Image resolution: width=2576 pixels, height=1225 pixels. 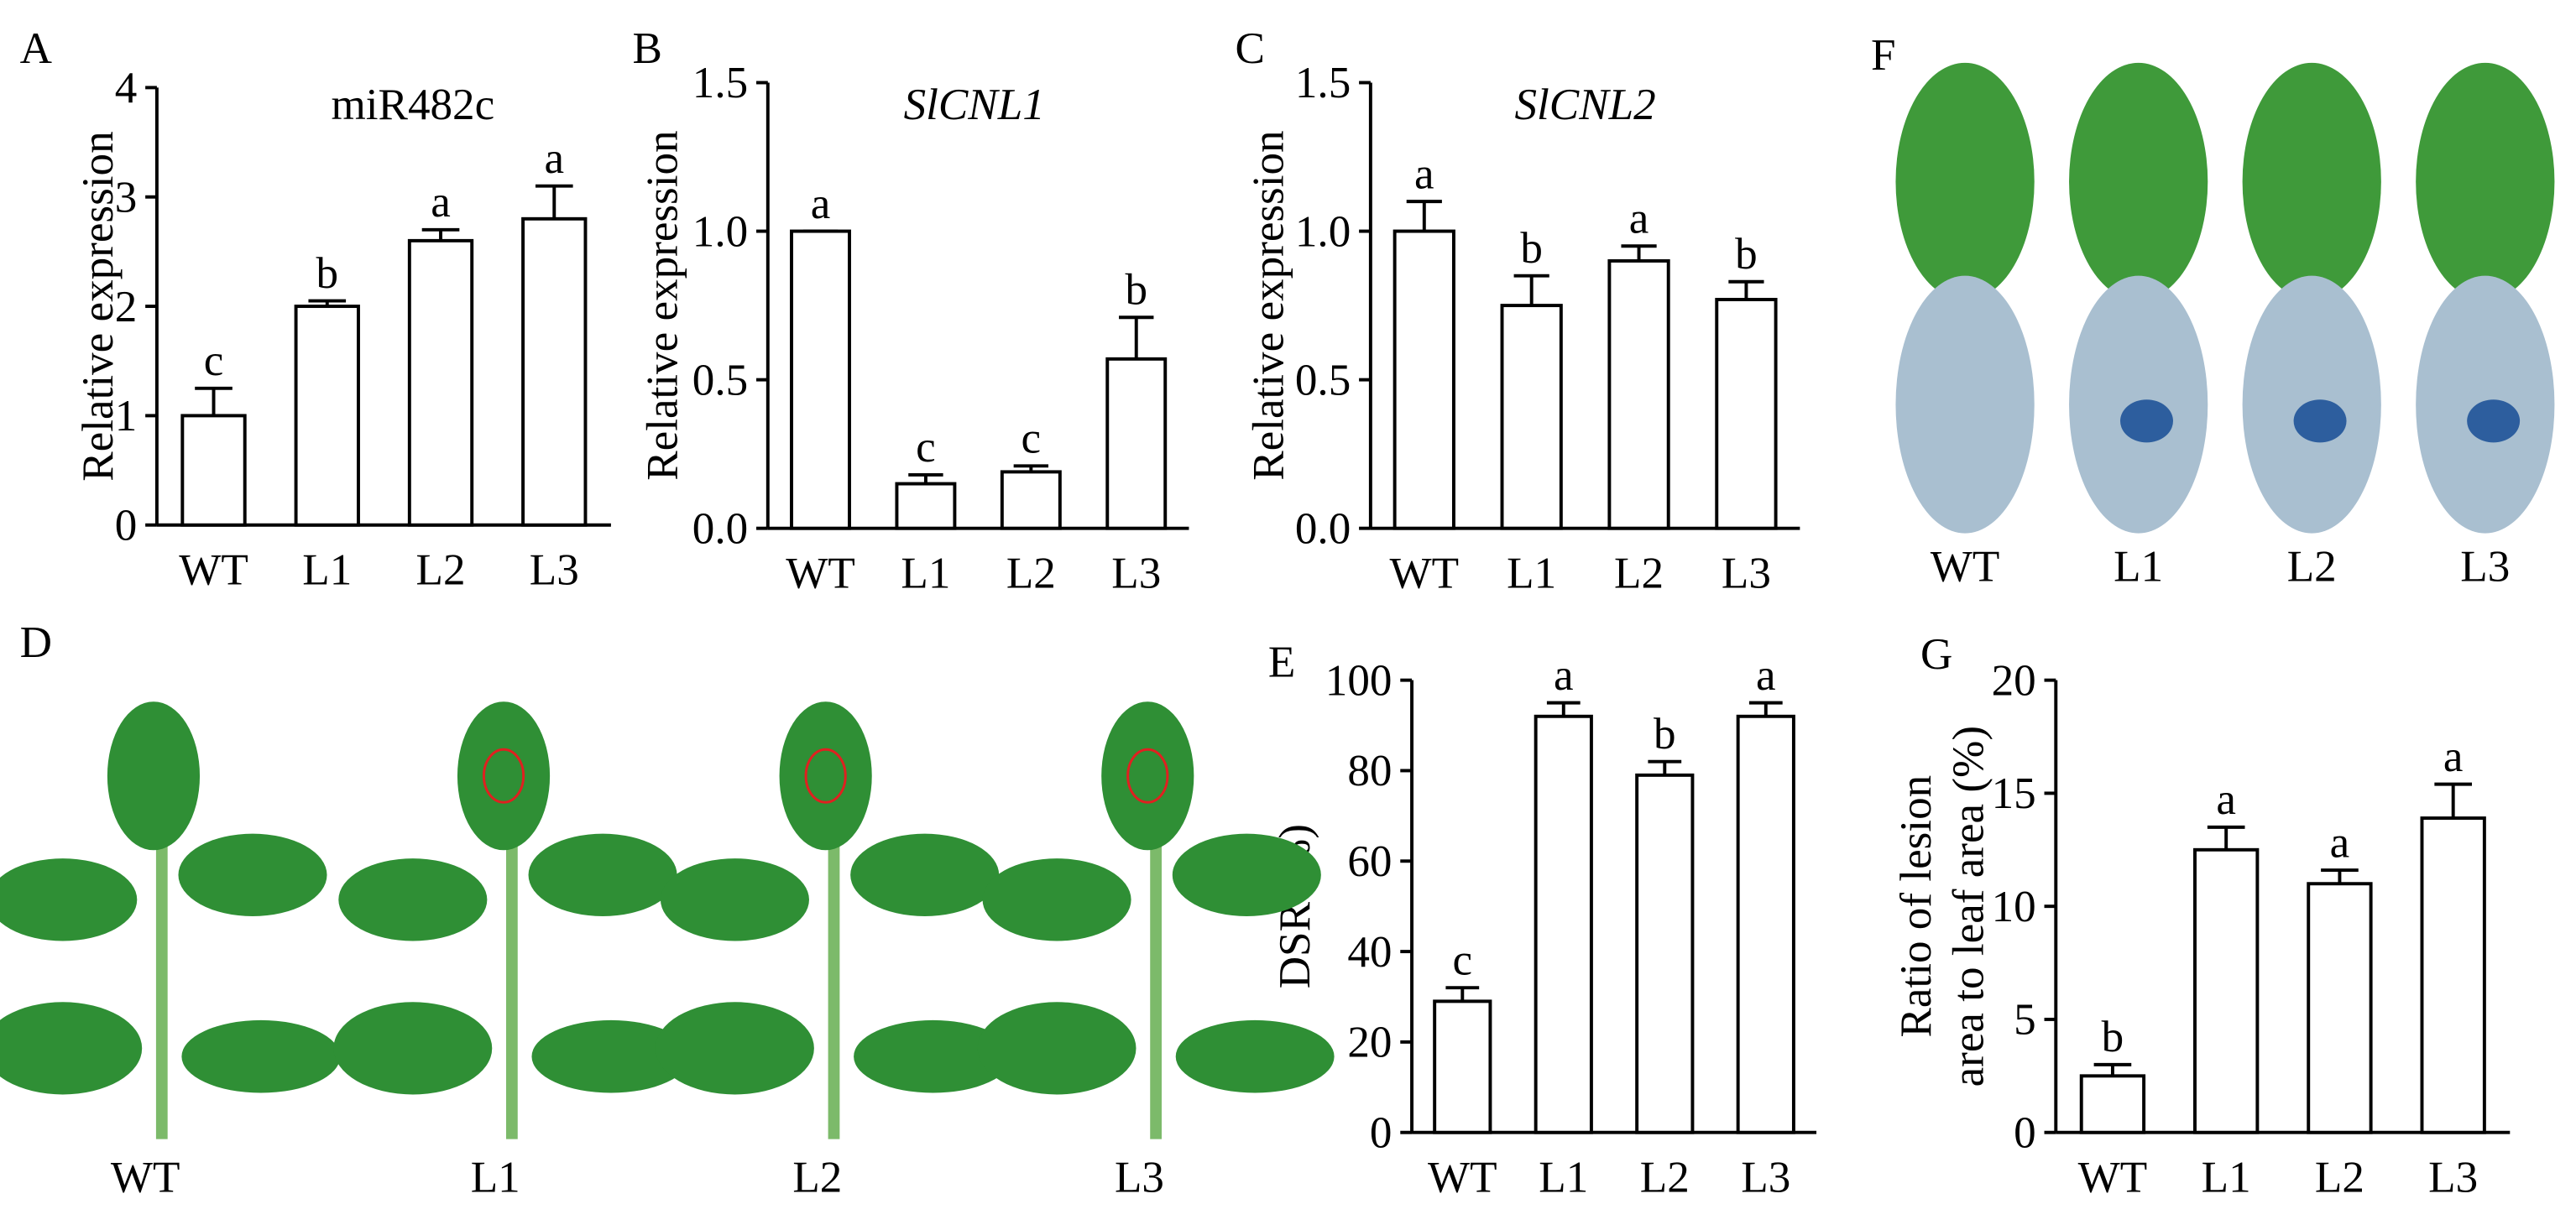 What do you see at coordinates (1359, 680) in the screenshot?
I see `y-tick-label: 100` at bounding box center [1359, 680].